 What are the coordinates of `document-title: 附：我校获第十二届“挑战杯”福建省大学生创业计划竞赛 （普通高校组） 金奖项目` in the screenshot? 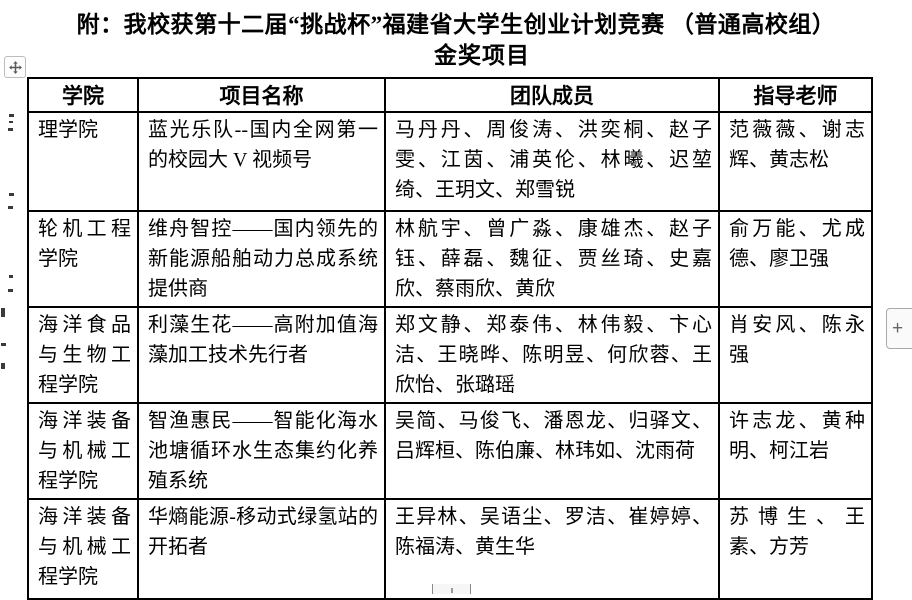 It's located at (456, 40).